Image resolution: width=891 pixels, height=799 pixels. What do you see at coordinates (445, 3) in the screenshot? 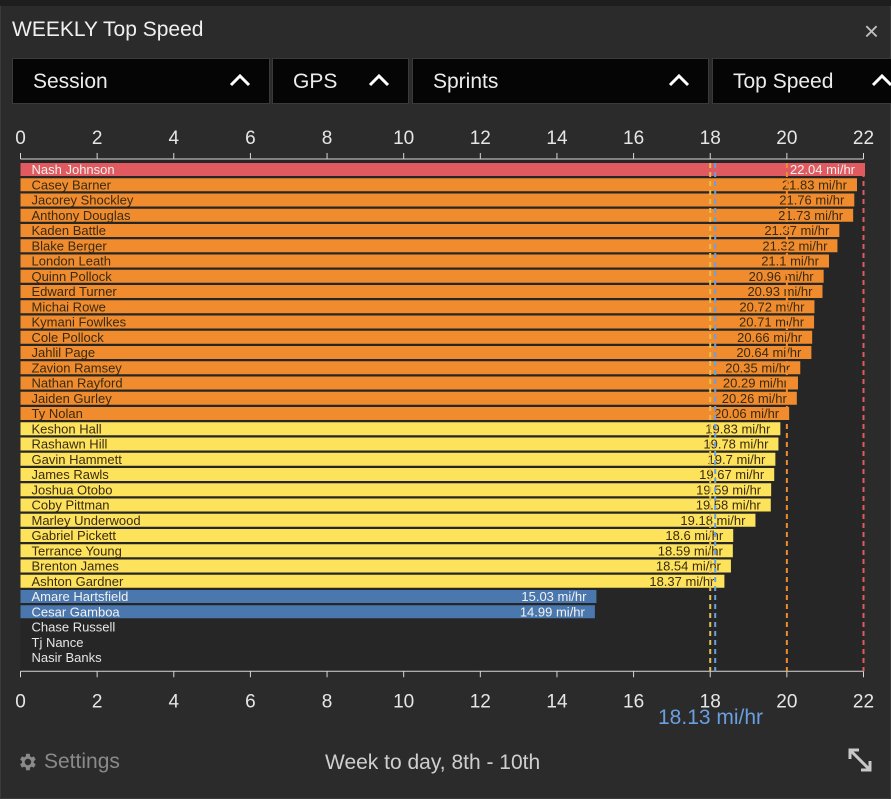
I see `top-strip` at bounding box center [445, 3].